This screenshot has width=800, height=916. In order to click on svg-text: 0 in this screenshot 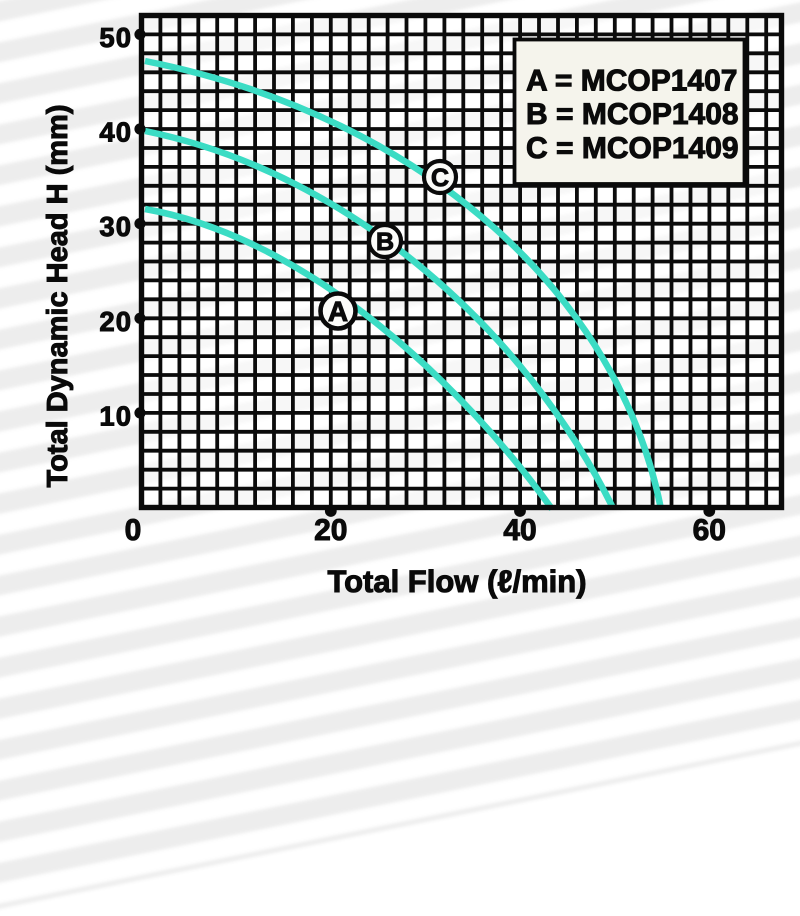, I will do `click(133, 530)`.